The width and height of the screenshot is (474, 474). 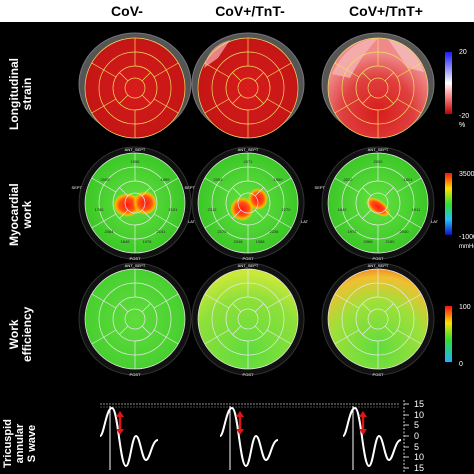 What do you see at coordinates (465, 307) in the screenshot?
I see `efficiency-scale-max: 100` at bounding box center [465, 307].